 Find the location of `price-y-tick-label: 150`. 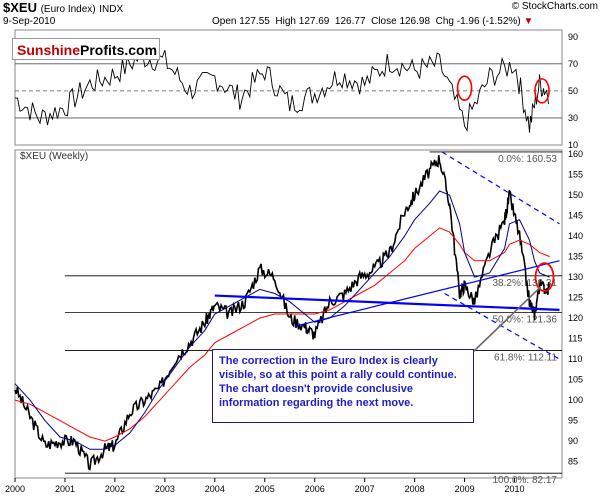

price-y-tick-label: 150 is located at coordinates (575, 195).